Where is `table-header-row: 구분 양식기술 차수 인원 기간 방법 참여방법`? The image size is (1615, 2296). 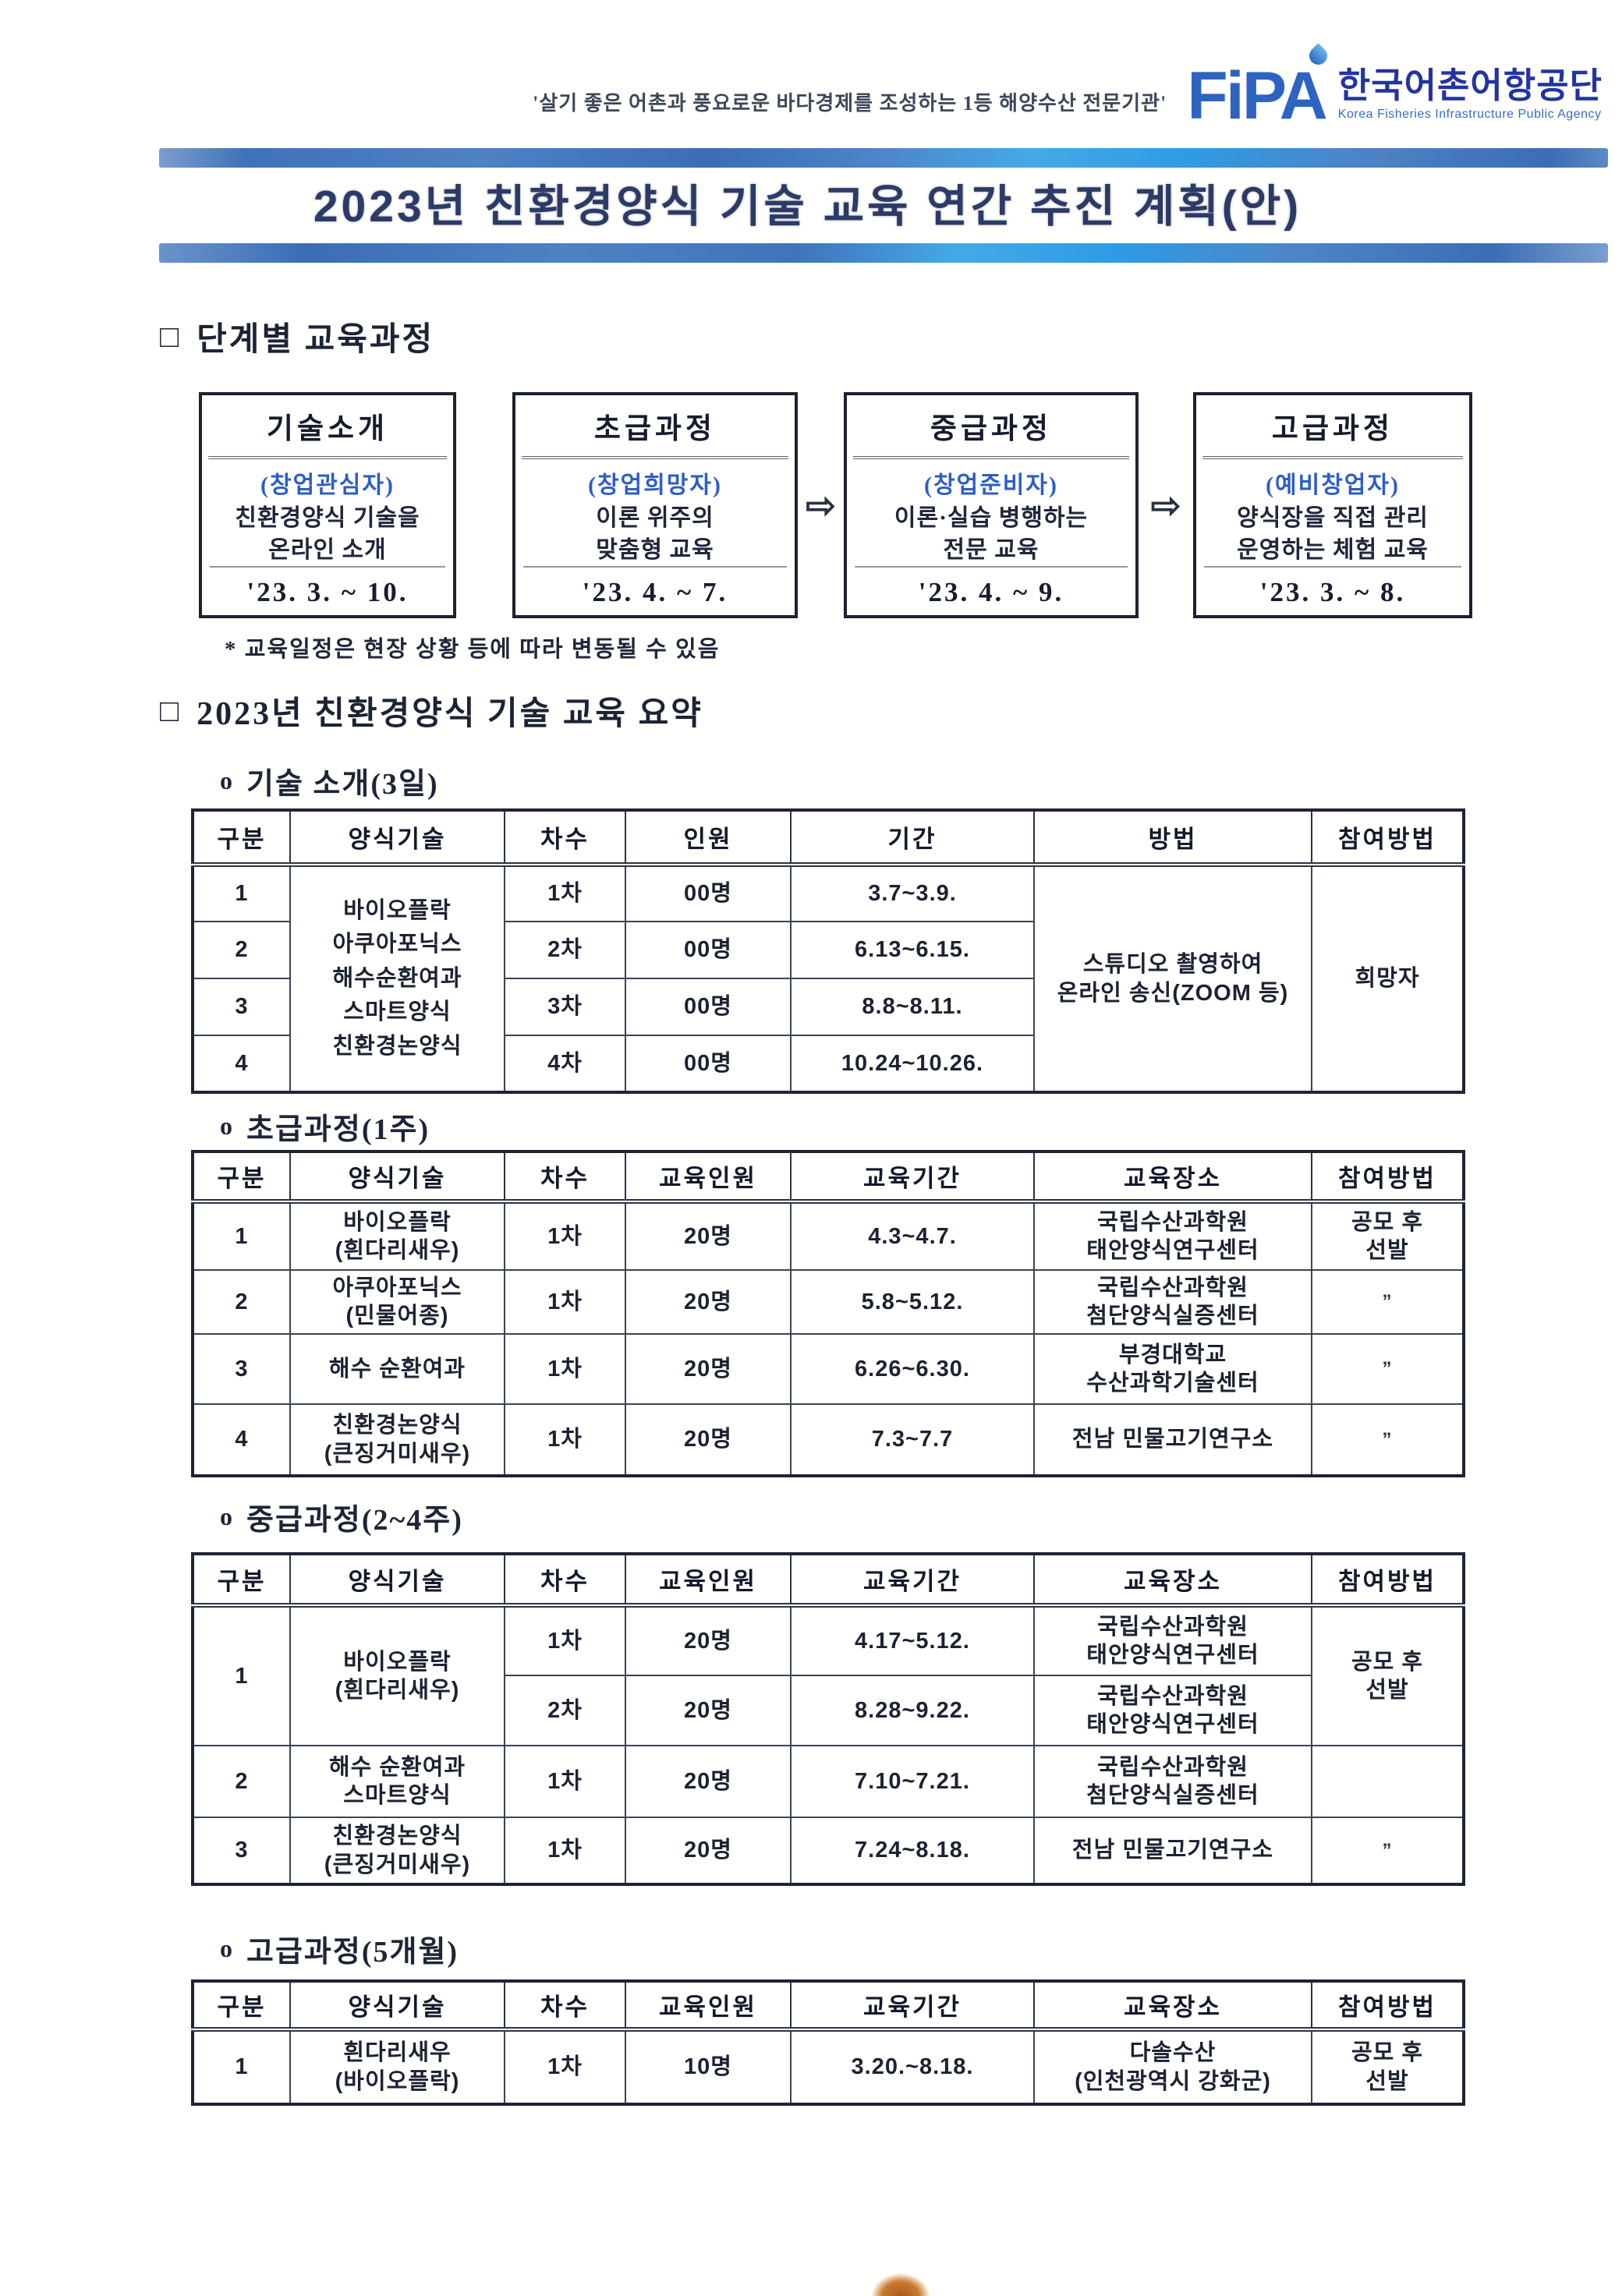
table-header-row: 구분 양식기술 차수 인원 기간 방법 참여방법 is located at coordinates (828, 838).